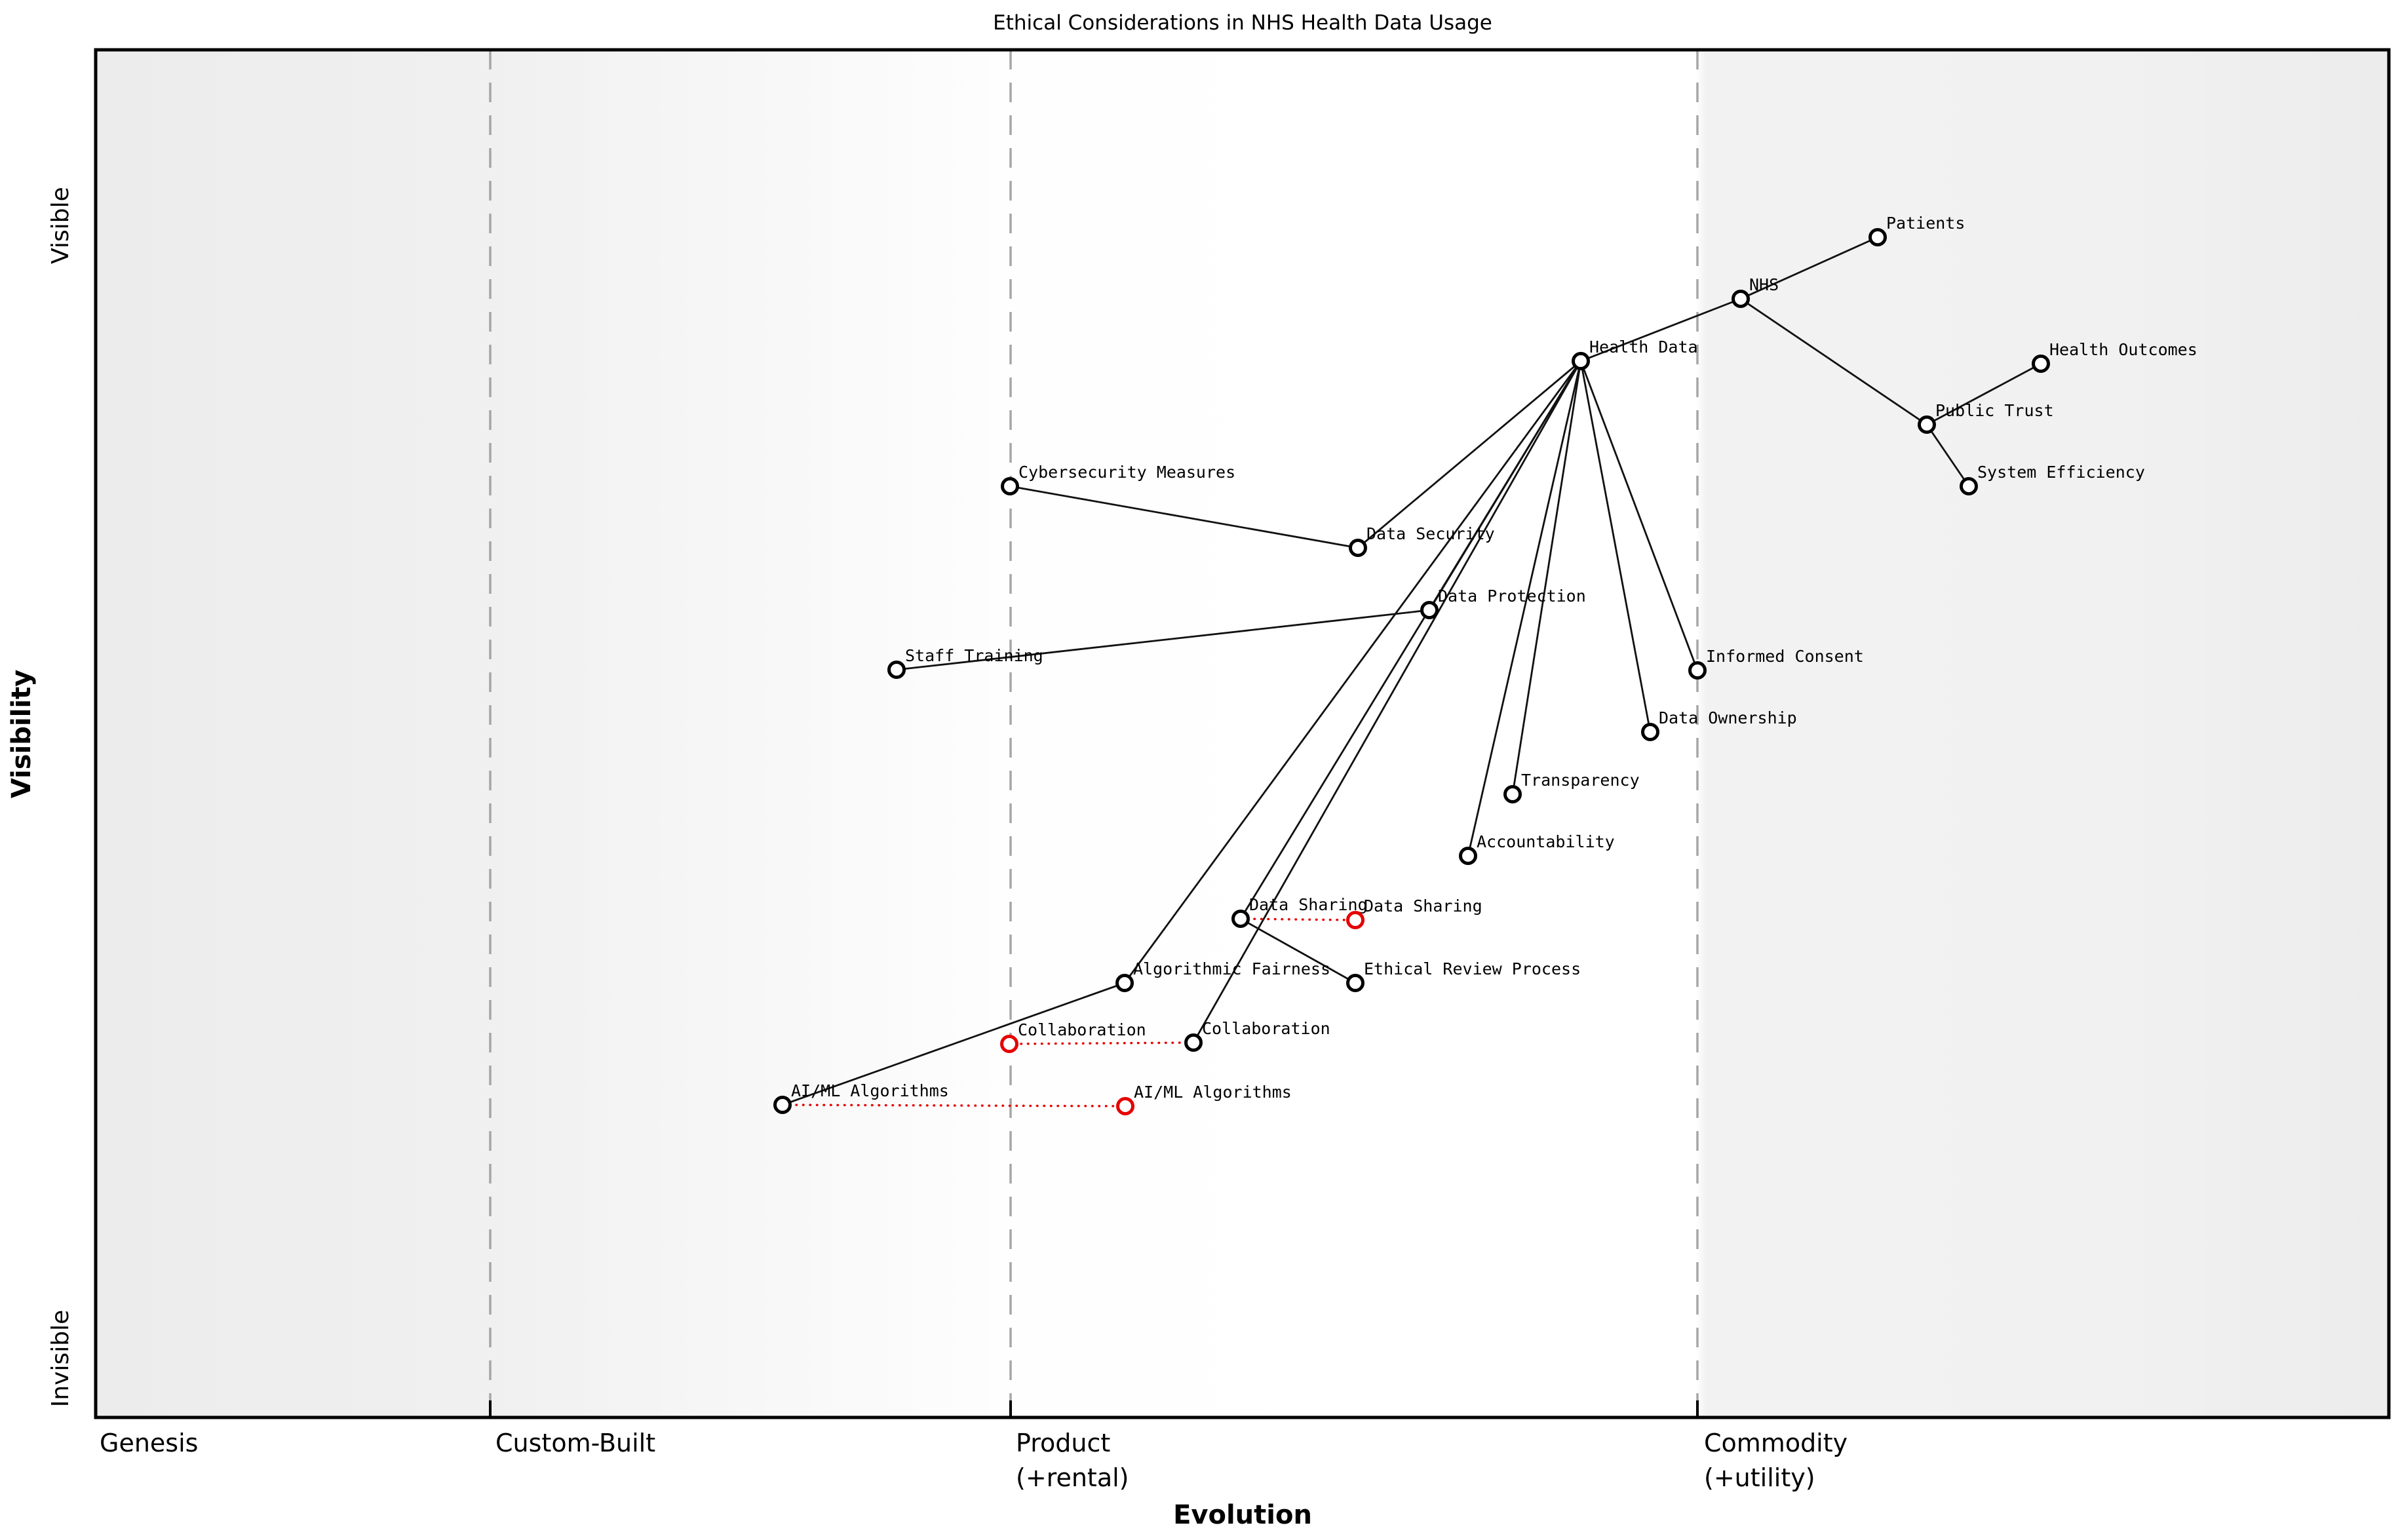  What do you see at coordinates (1423, 905) in the screenshot?
I see `node-label-data-sharing-evolved: Data Sharing` at bounding box center [1423, 905].